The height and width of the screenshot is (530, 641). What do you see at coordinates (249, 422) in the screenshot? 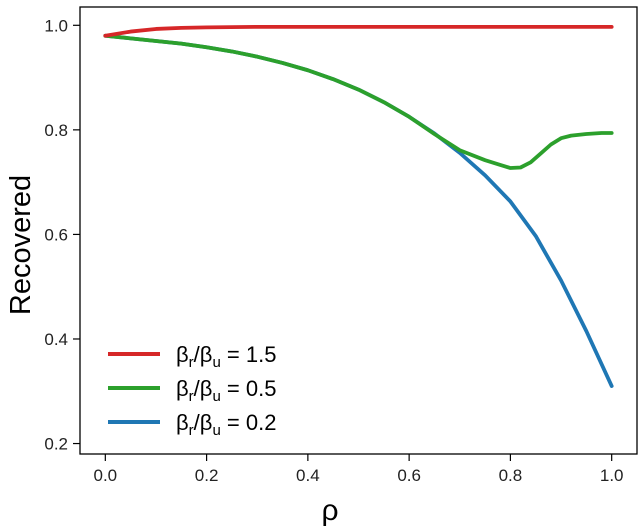
I see `legend-label-part: = 0.2` at bounding box center [249, 422].